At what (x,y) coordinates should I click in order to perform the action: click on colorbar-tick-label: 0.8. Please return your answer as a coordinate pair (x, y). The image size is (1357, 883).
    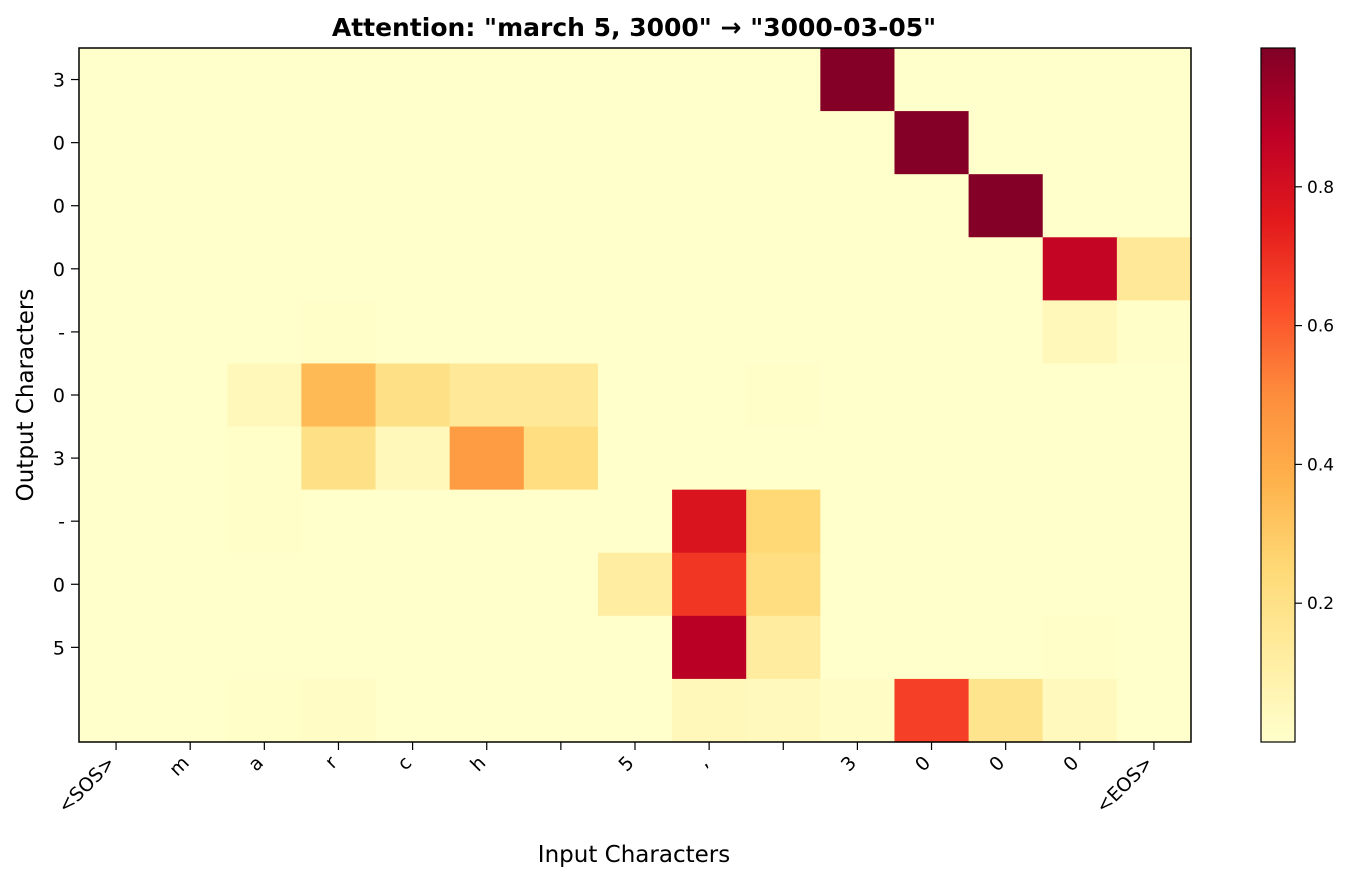
    Looking at the image, I should click on (1320, 188).